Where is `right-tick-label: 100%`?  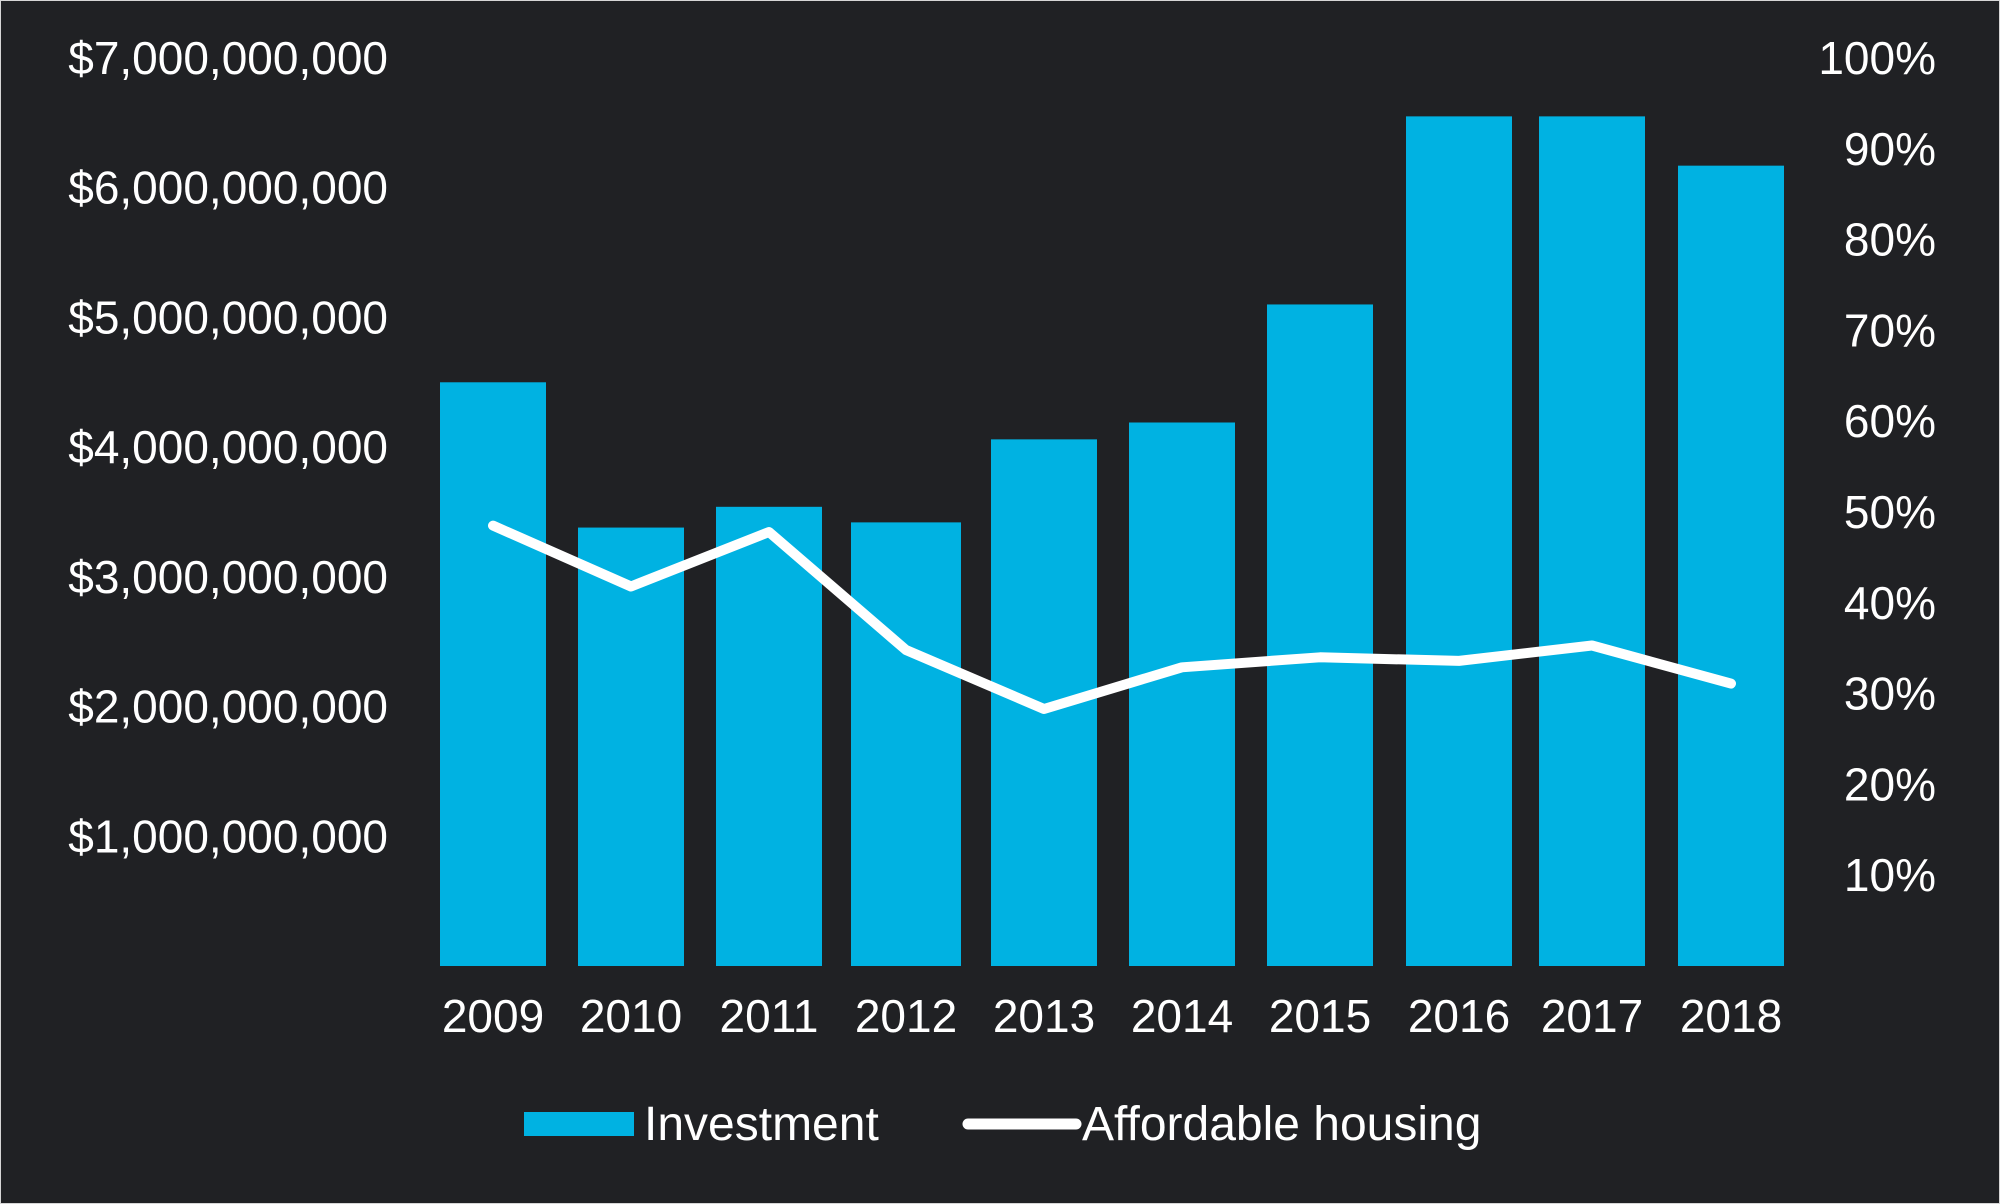 right-tick-label: 100% is located at coordinates (1877, 58).